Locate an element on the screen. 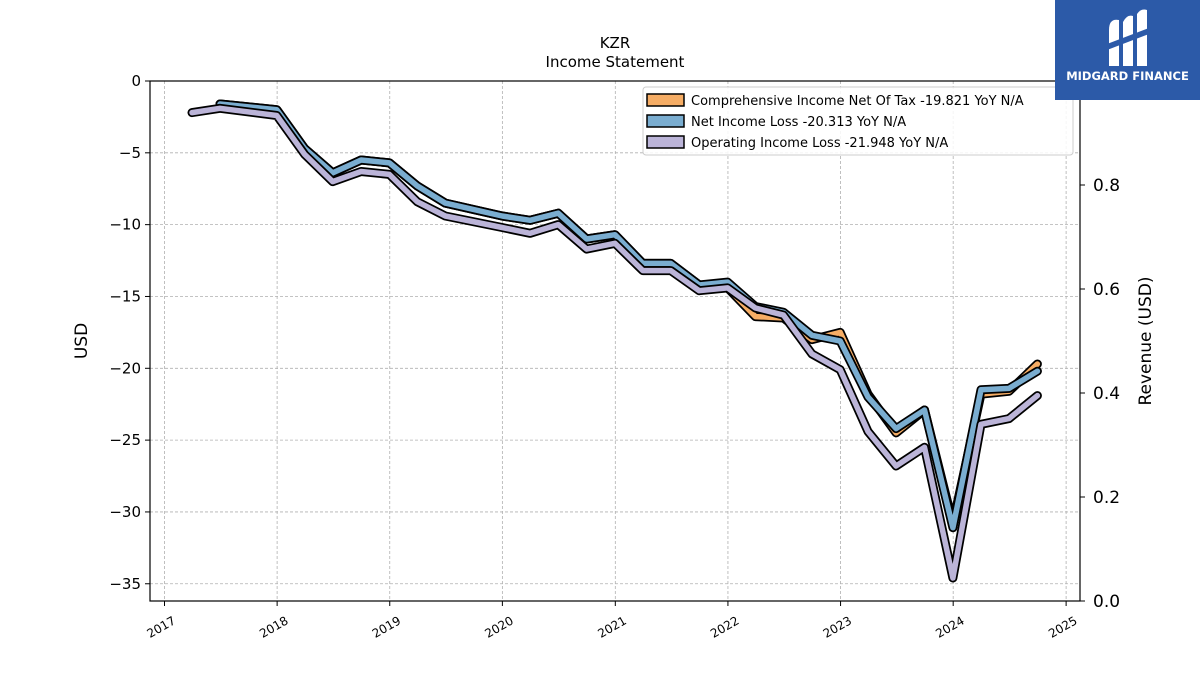  x-tick-label: 2018 is located at coordinates (273, 626).